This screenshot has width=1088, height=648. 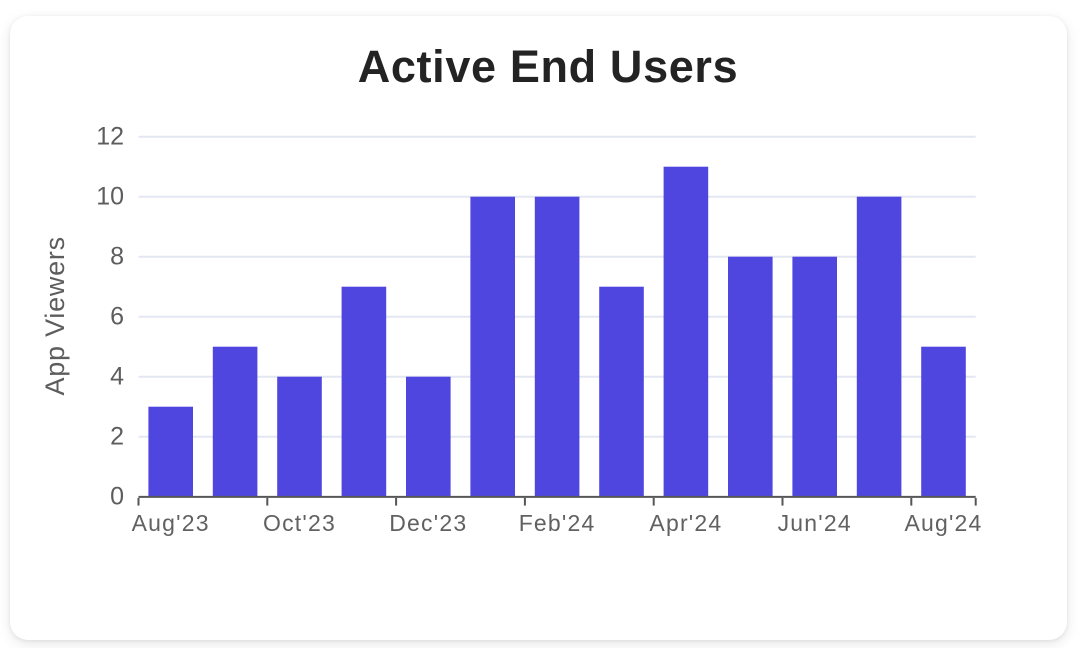 I want to click on svg-text: 2, so click(x=117, y=436).